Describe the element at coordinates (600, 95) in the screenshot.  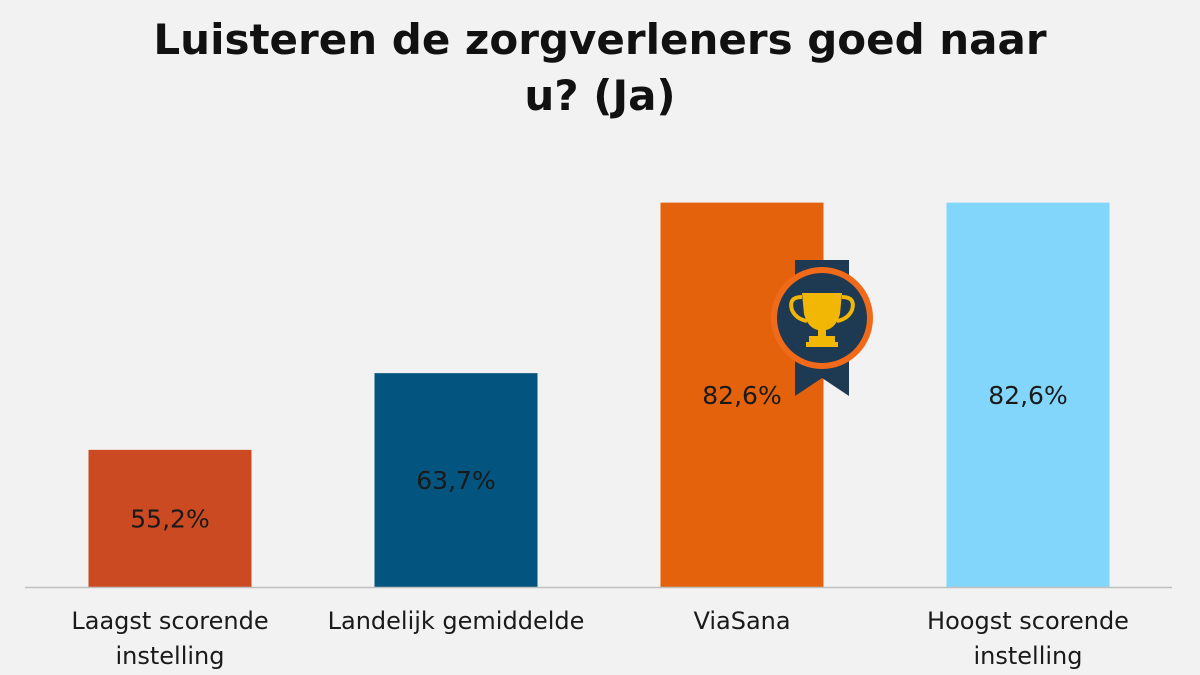
I see `chart-title-line-2: u? (Ja)` at that location.